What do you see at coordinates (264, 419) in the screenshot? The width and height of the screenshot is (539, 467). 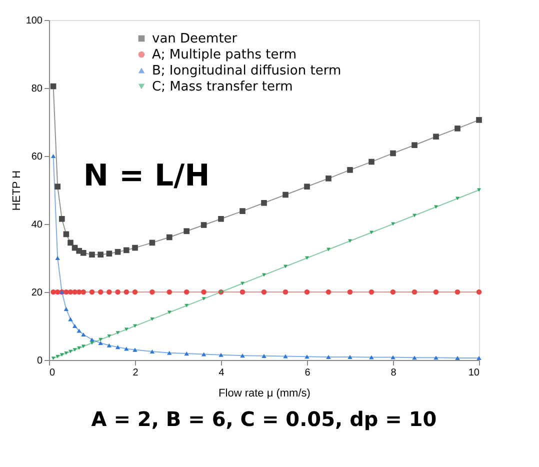 I see `text: A = 2, B = 6, C = 0.05, dp = 10` at bounding box center [264, 419].